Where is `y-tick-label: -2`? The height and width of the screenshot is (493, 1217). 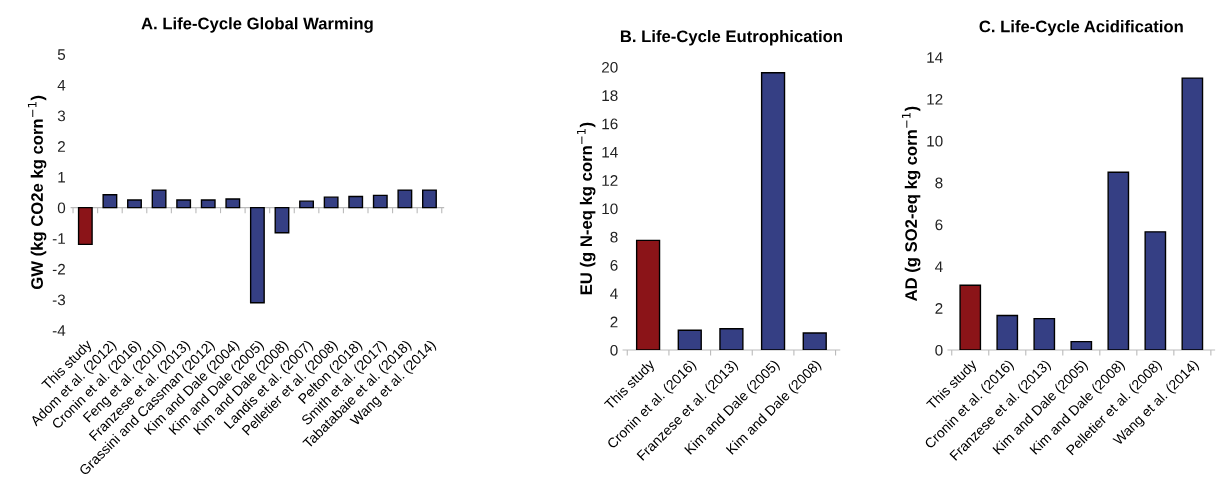
y-tick-label: -2 is located at coordinates (58, 269).